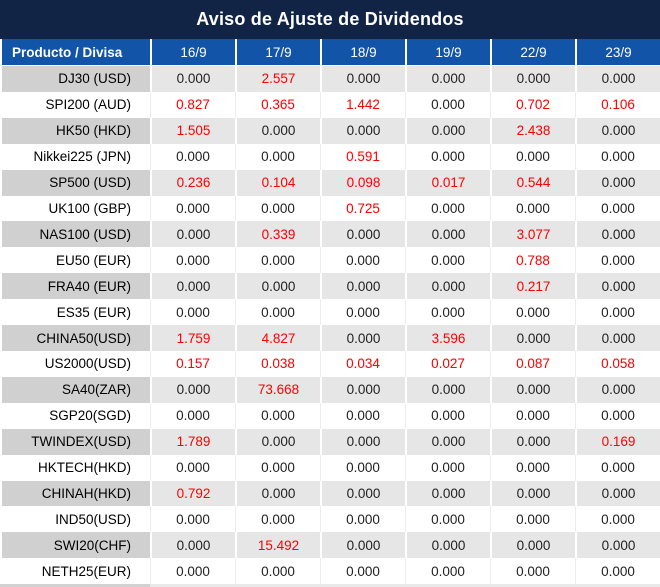 Image resolution: width=660 pixels, height=587 pixels. What do you see at coordinates (192, 493) in the screenshot?
I see `value-cell: 0.792` at bounding box center [192, 493].